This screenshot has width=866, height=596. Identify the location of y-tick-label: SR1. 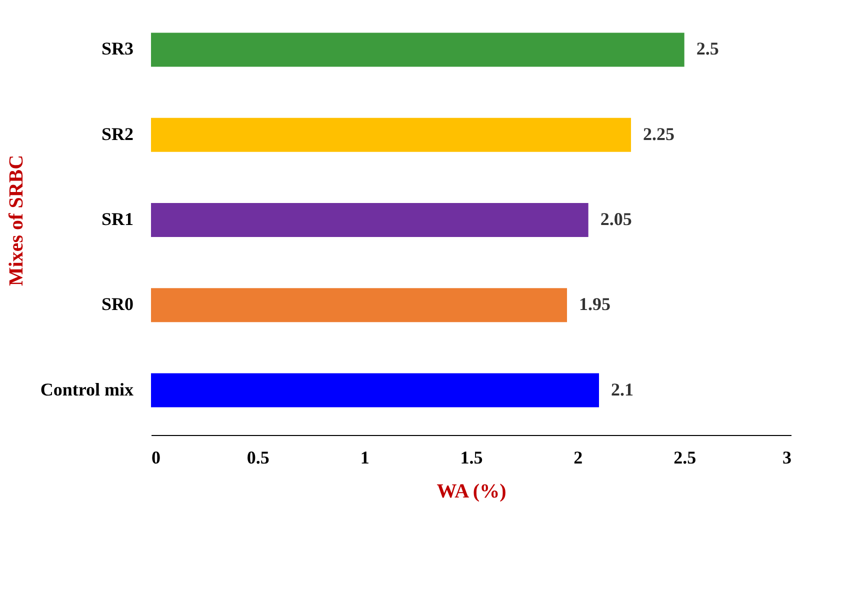
(117, 219).